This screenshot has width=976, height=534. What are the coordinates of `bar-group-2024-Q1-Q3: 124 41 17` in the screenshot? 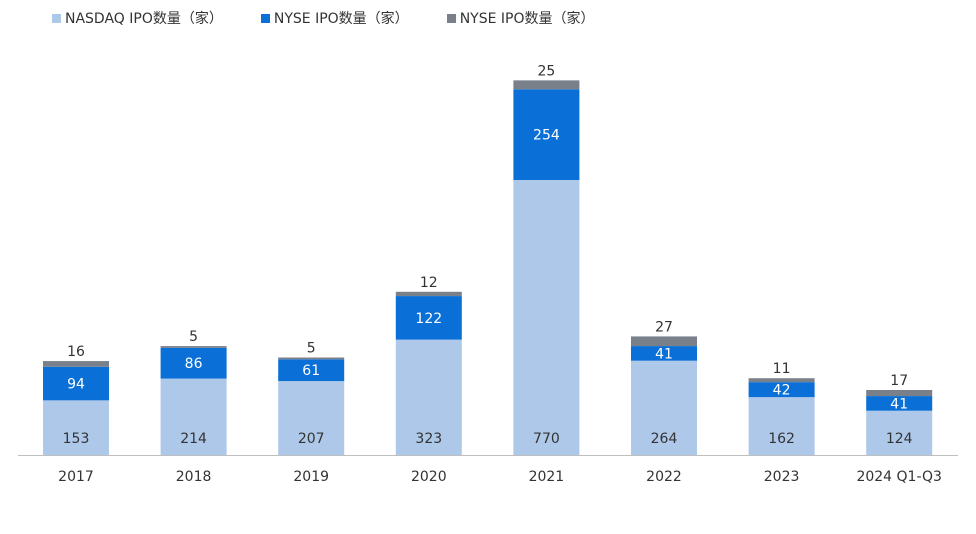 It's located at (899, 414).